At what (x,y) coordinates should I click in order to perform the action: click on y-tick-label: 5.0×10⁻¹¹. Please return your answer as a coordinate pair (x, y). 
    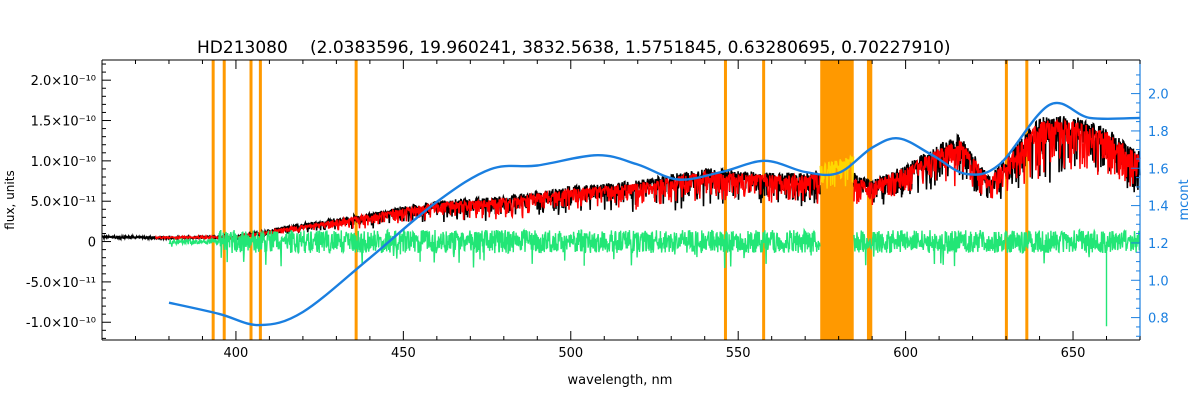
    Looking at the image, I should click on (63, 202).